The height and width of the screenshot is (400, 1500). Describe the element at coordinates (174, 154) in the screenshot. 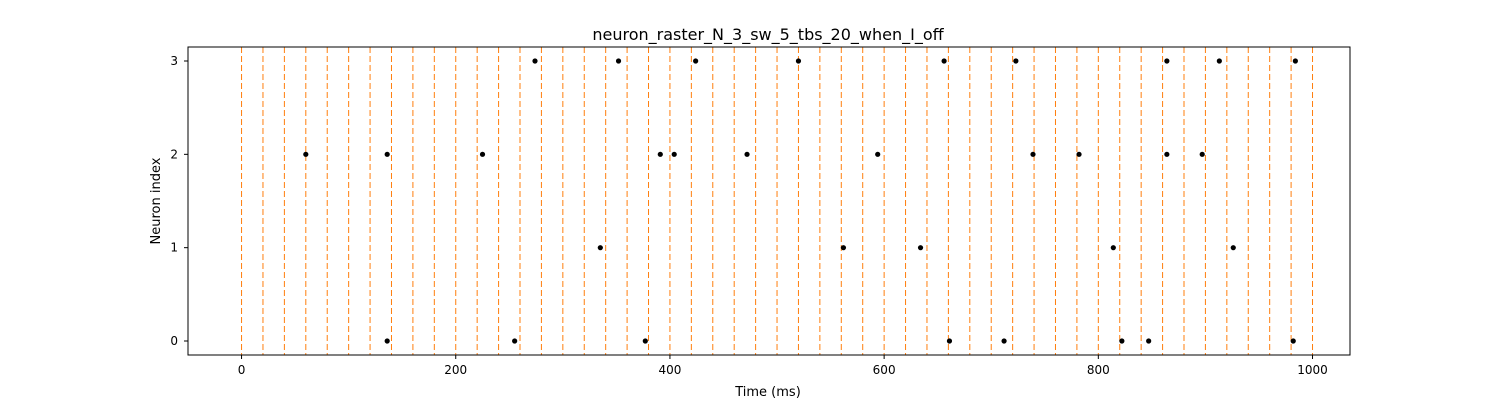

I see `y-tick-label: 2` at that location.